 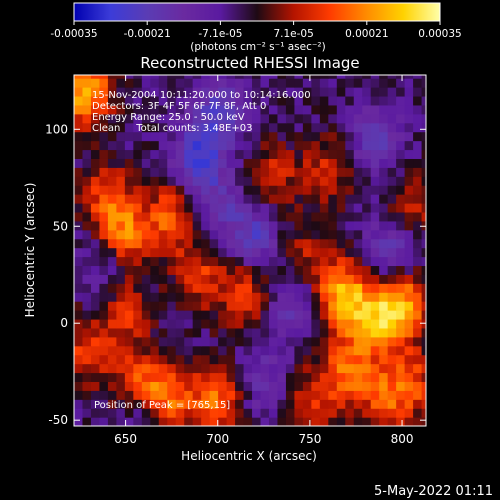 What do you see at coordinates (179, 106) in the screenshot?
I see `annotation-detectors: Detectors: 3F 4F 5F 6F 7F 8F, Att 0` at bounding box center [179, 106].